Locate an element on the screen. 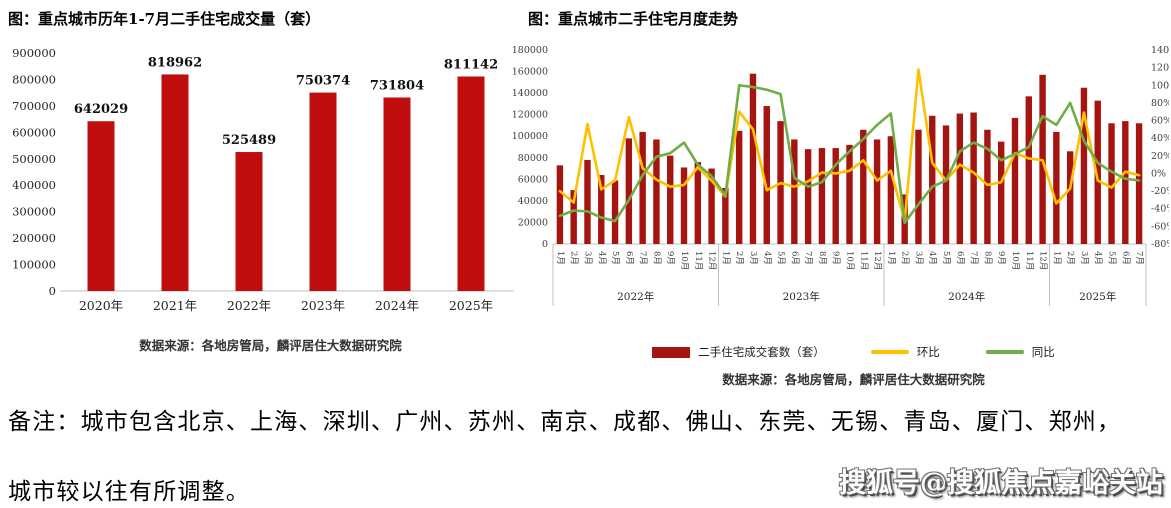 Image resolution: width=1171 pixels, height=508 pixels. bar-value-label: 525489 is located at coordinates (249, 140).